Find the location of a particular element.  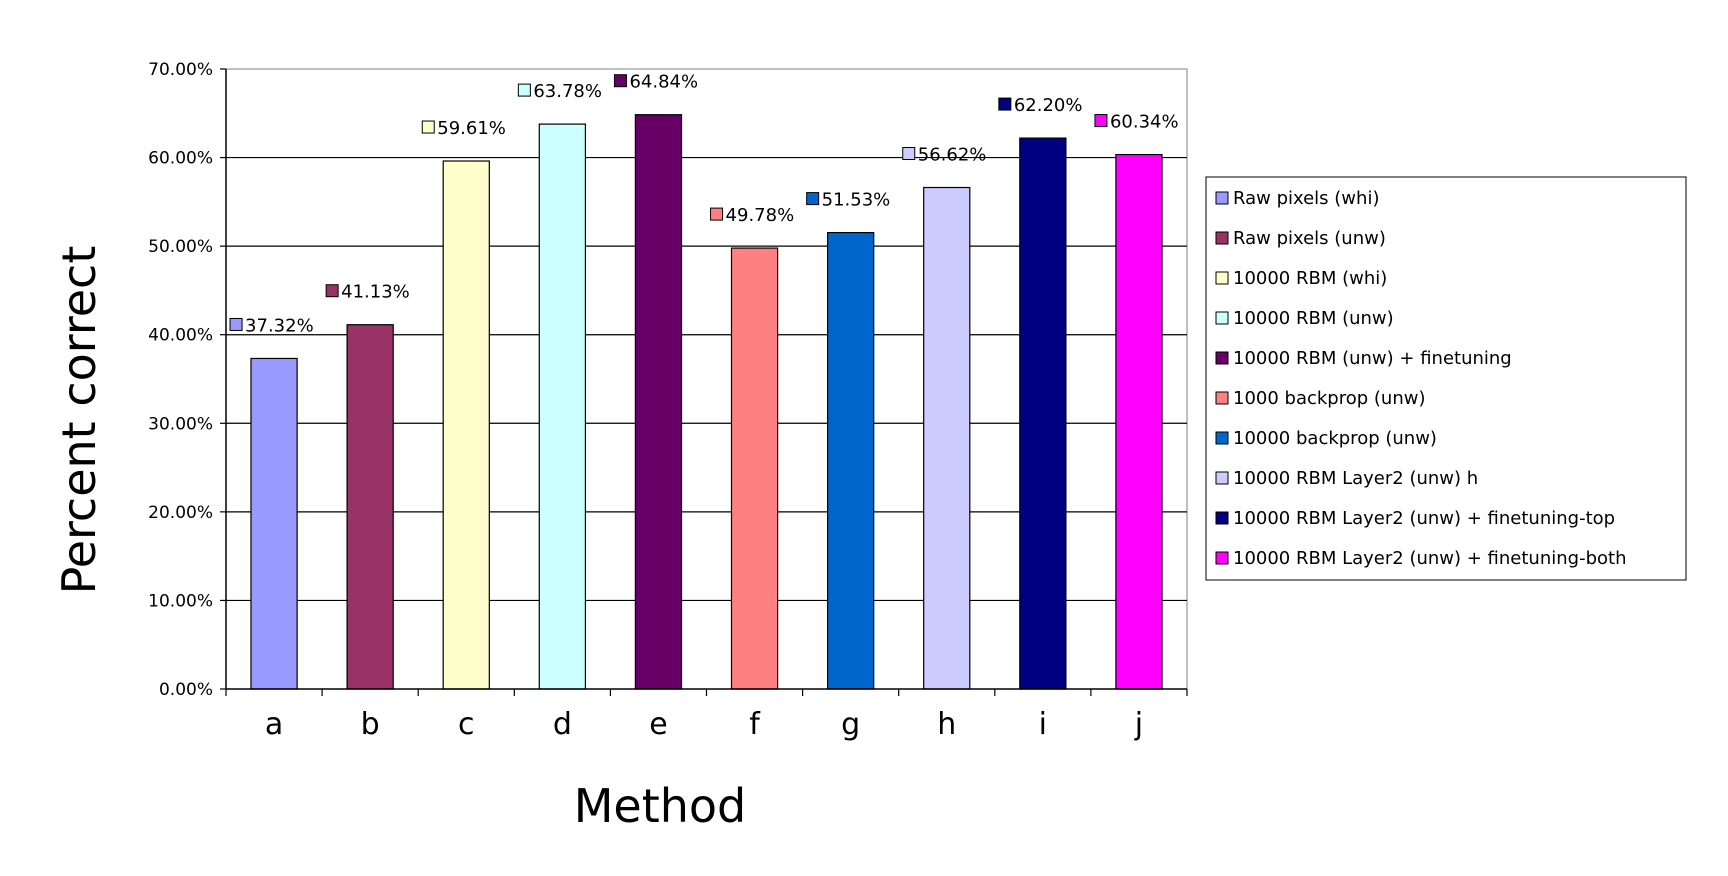

bar-e is located at coordinates (658, 402).